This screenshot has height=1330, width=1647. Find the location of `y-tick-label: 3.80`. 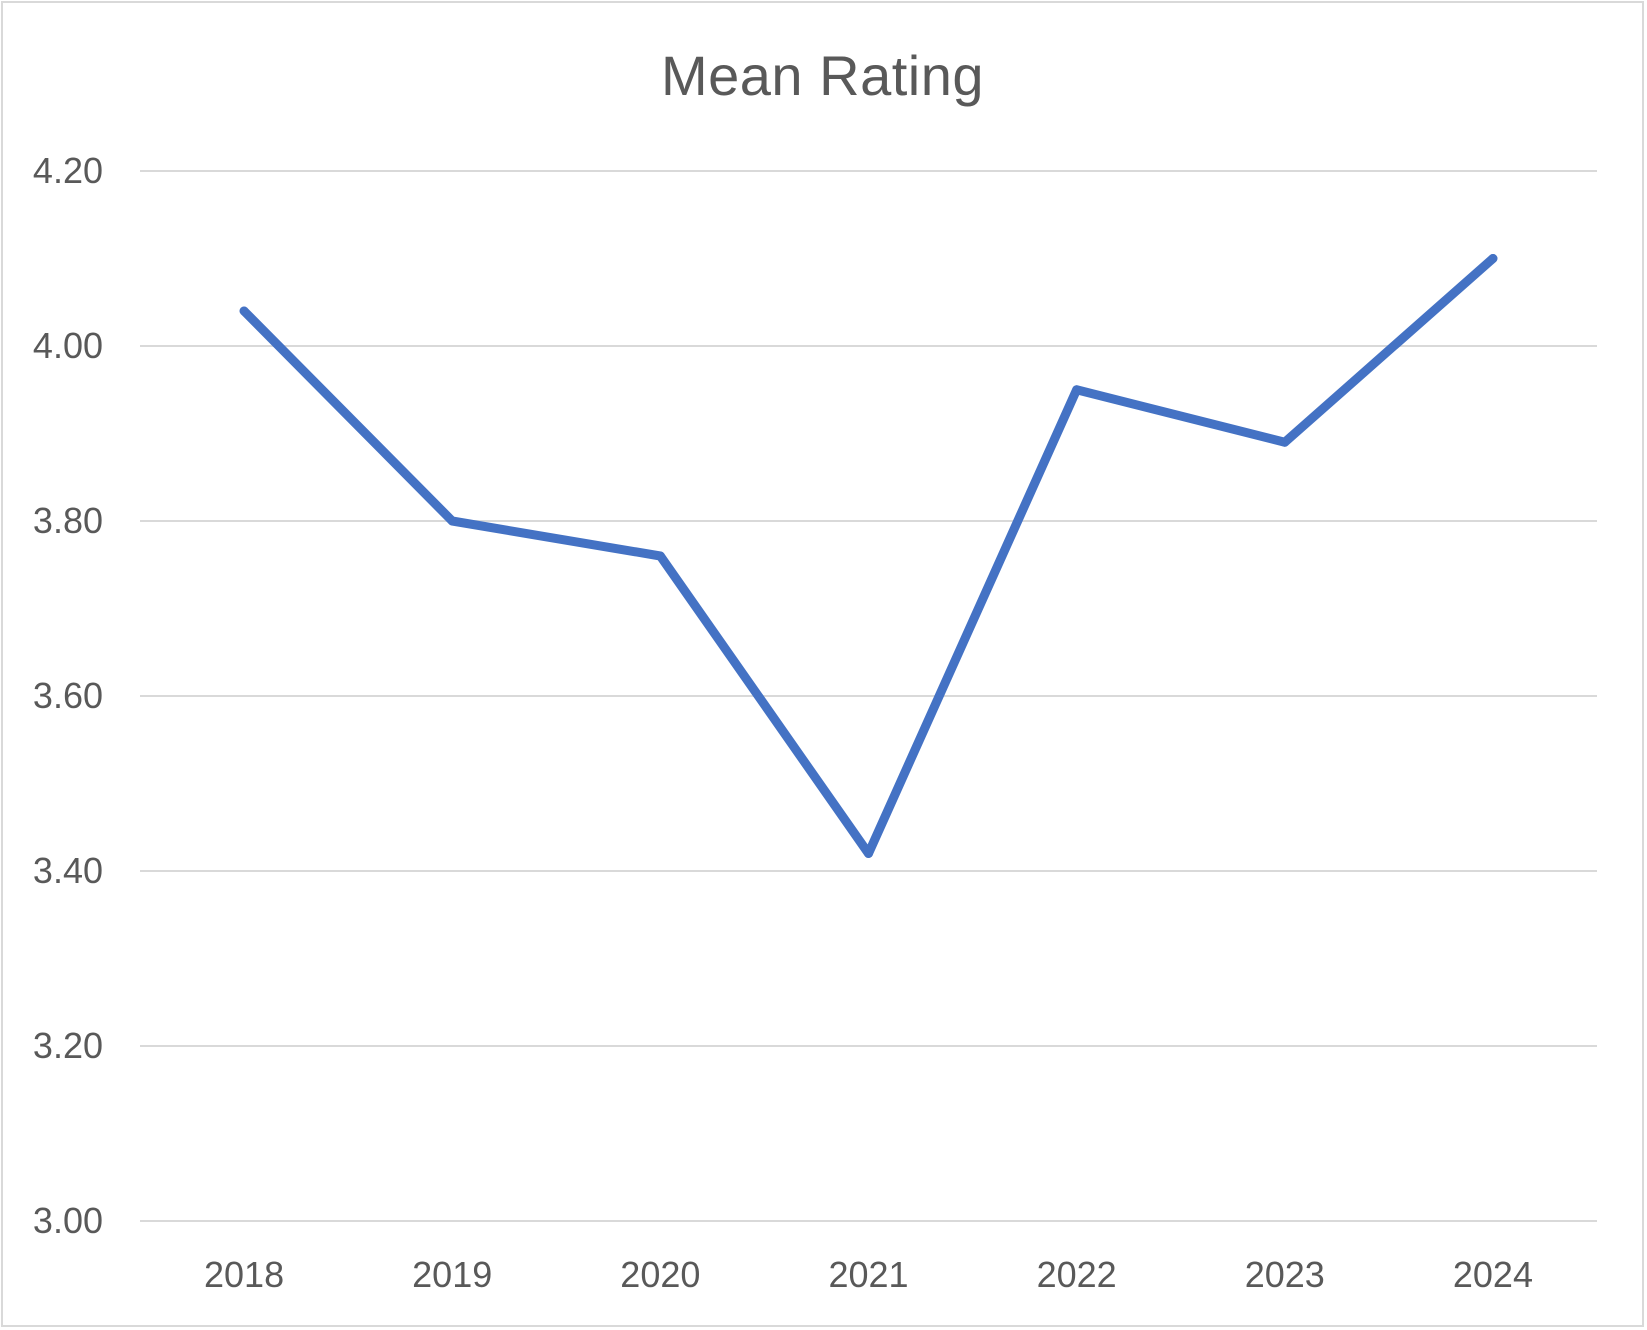

y-tick-label: 3.80 is located at coordinates (68, 520).